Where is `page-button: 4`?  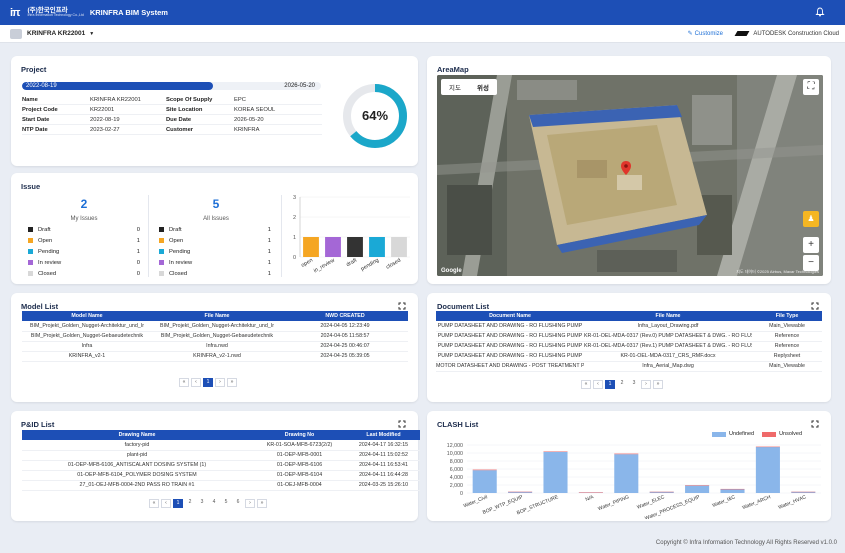
page-button: 4 is located at coordinates (214, 503).